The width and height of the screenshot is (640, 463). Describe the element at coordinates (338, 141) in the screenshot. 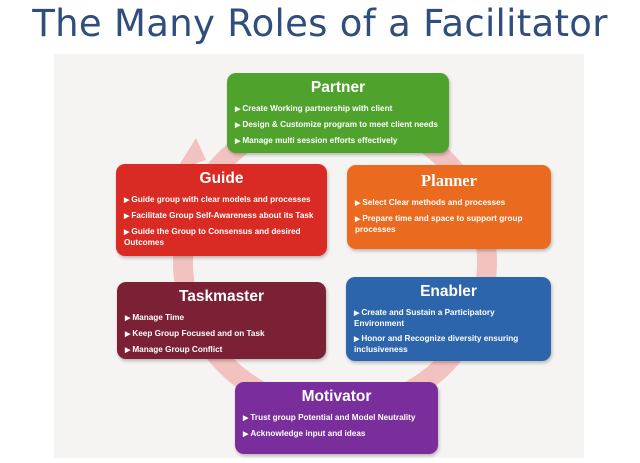

I see `role-point: Manage multi session efforts effectively` at that location.